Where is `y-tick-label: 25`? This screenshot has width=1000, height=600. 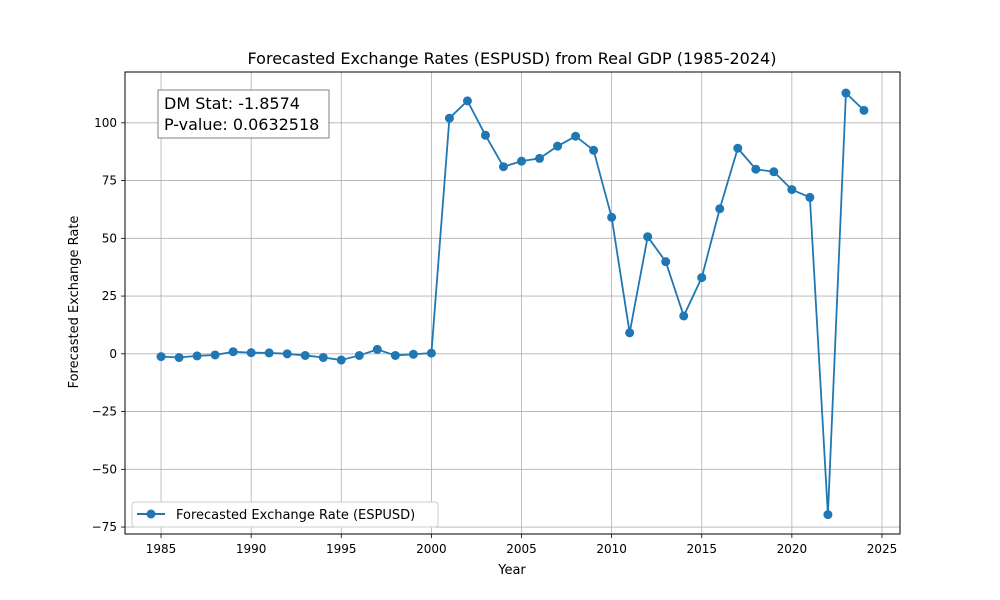
y-tick-label: 25 is located at coordinates (109, 296).